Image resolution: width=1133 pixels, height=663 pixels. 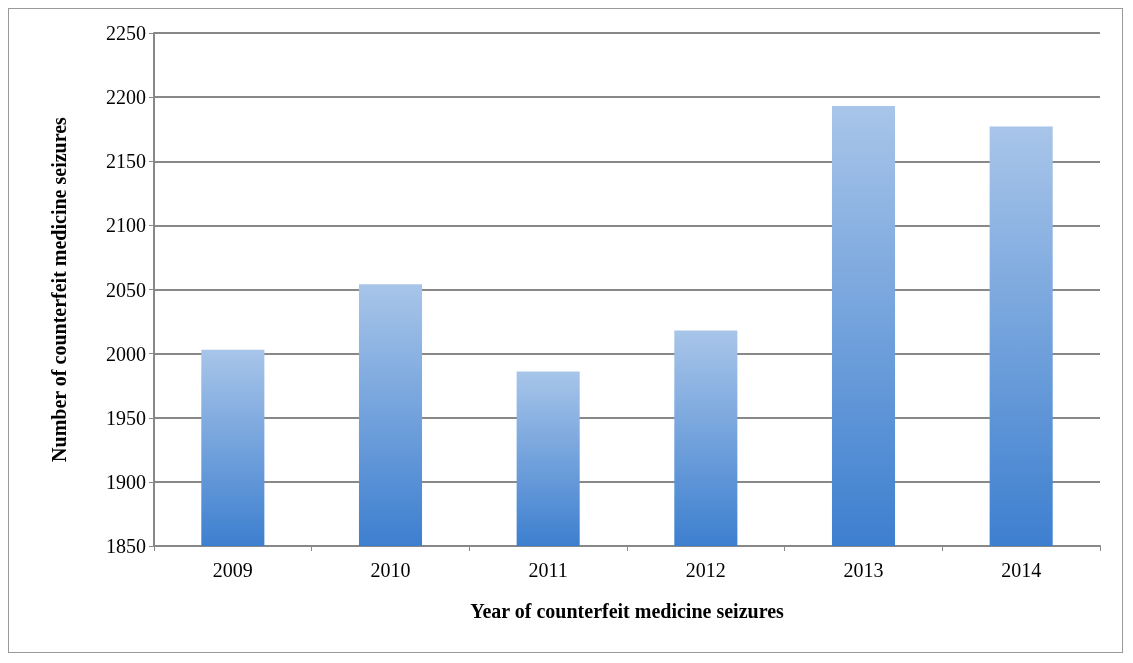 I want to click on y-tick-label: 2100, so click(x=126, y=225).